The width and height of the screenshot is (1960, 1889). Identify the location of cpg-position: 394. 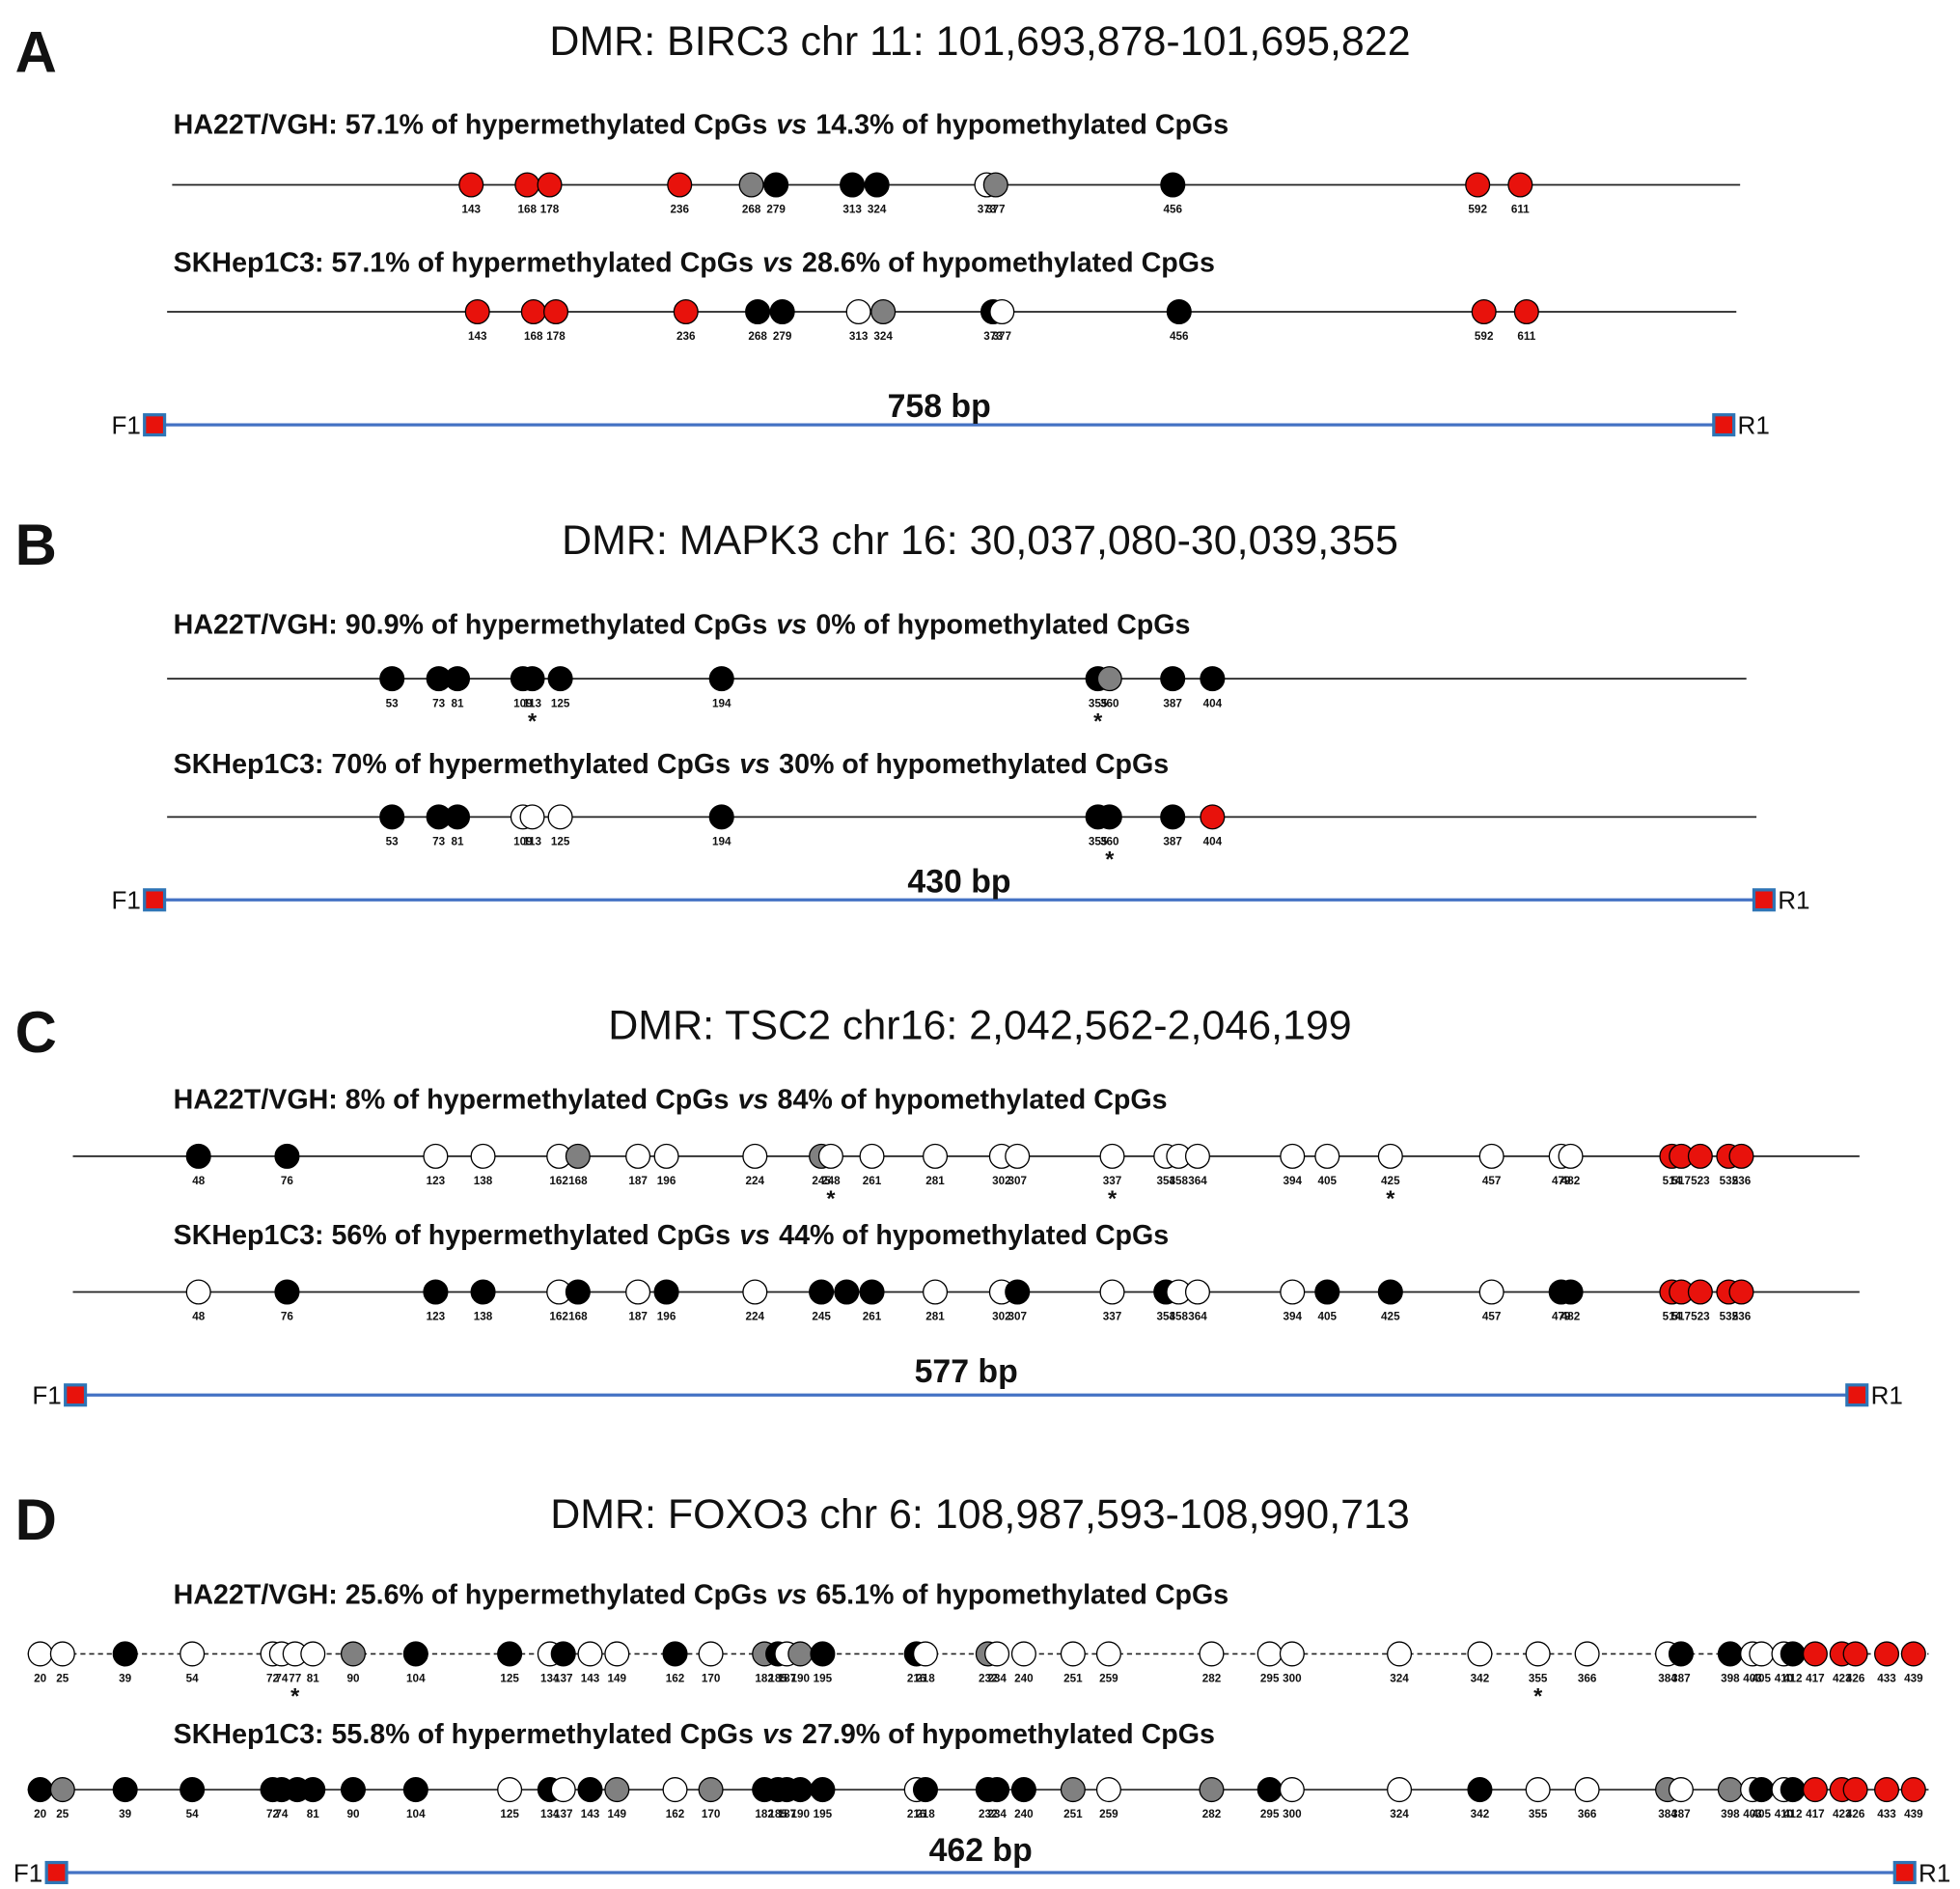
(1292, 1181).